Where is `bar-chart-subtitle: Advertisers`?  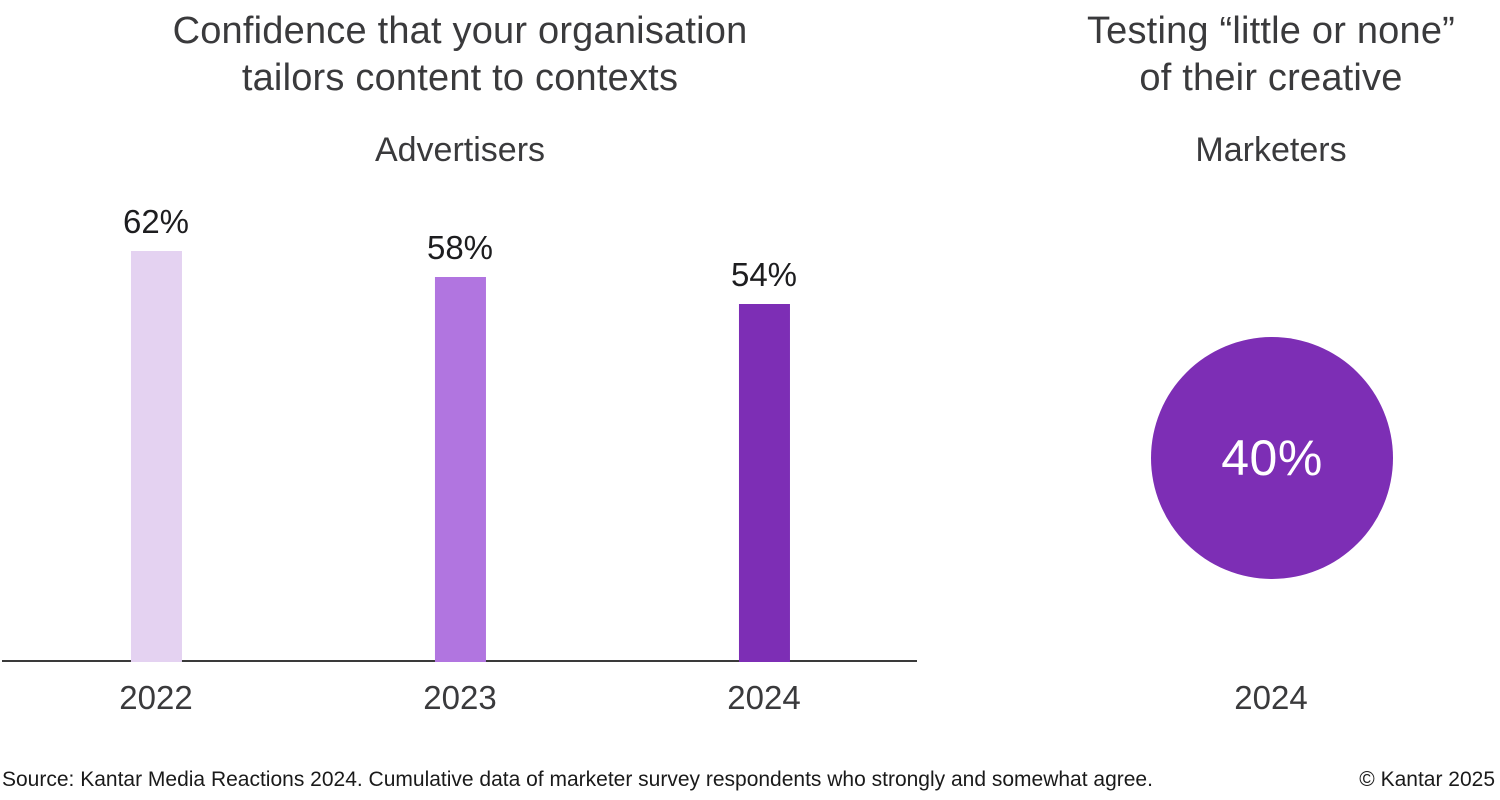 bar-chart-subtitle: Advertisers is located at coordinates (460, 150).